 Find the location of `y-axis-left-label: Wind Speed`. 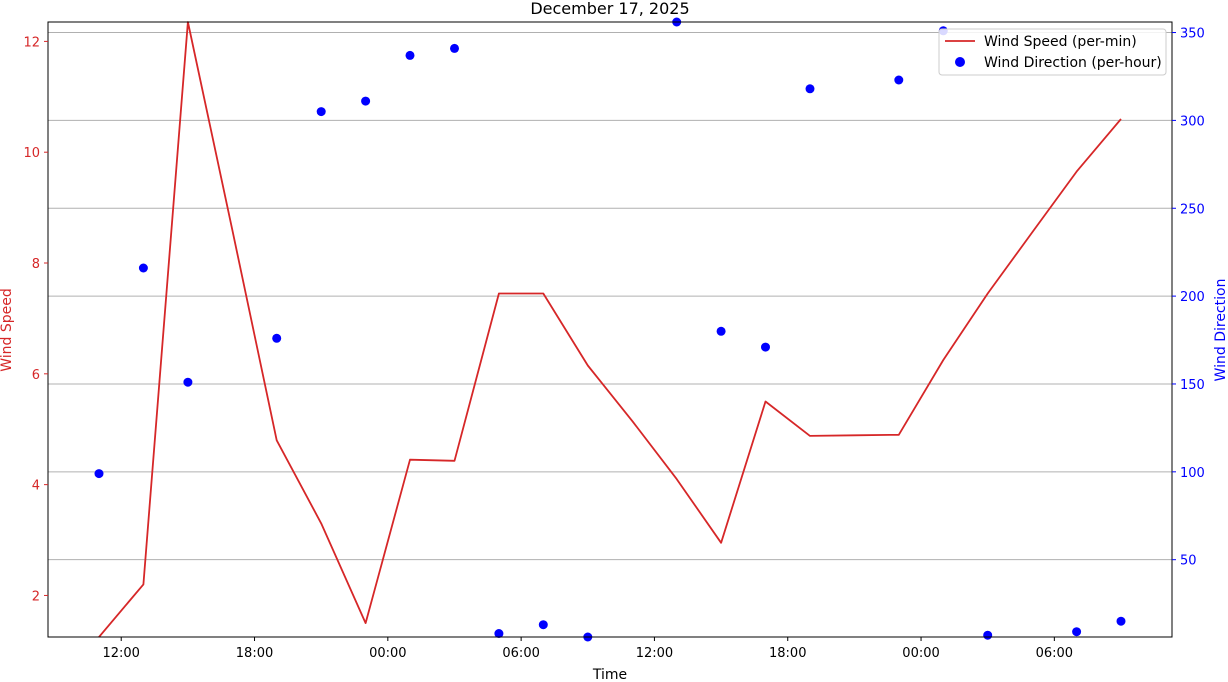

y-axis-left-label: Wind Speed is located at coordinates (7, 330).